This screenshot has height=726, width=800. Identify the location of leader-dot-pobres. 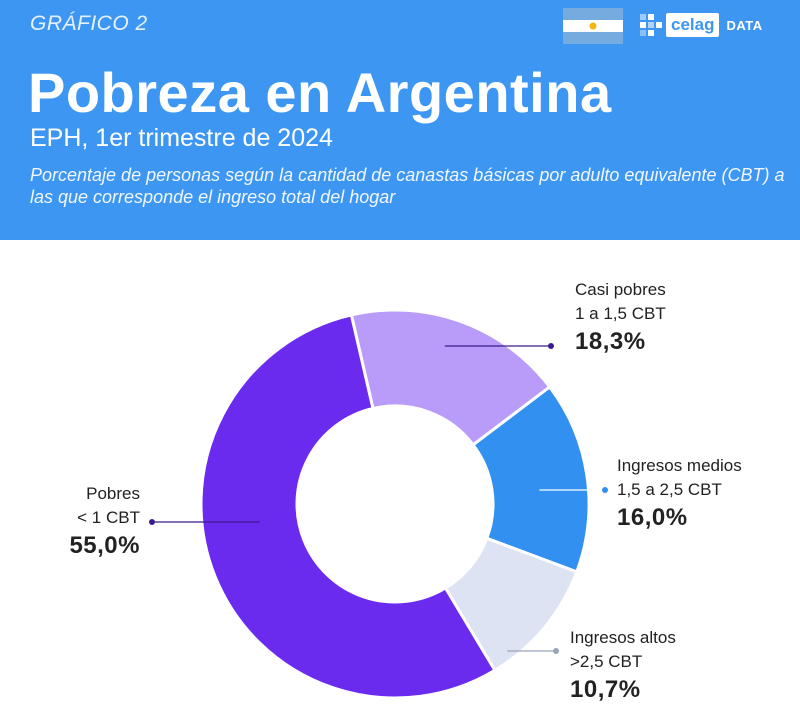
(152, 522).